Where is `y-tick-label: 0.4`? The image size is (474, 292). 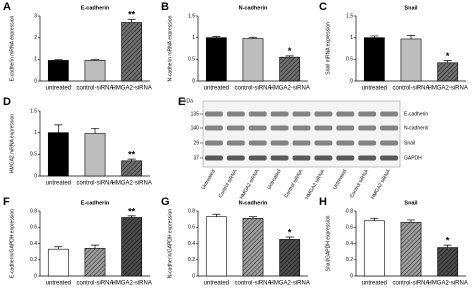 y-tick-label: 0.4 is located at coordinates (349, 244).